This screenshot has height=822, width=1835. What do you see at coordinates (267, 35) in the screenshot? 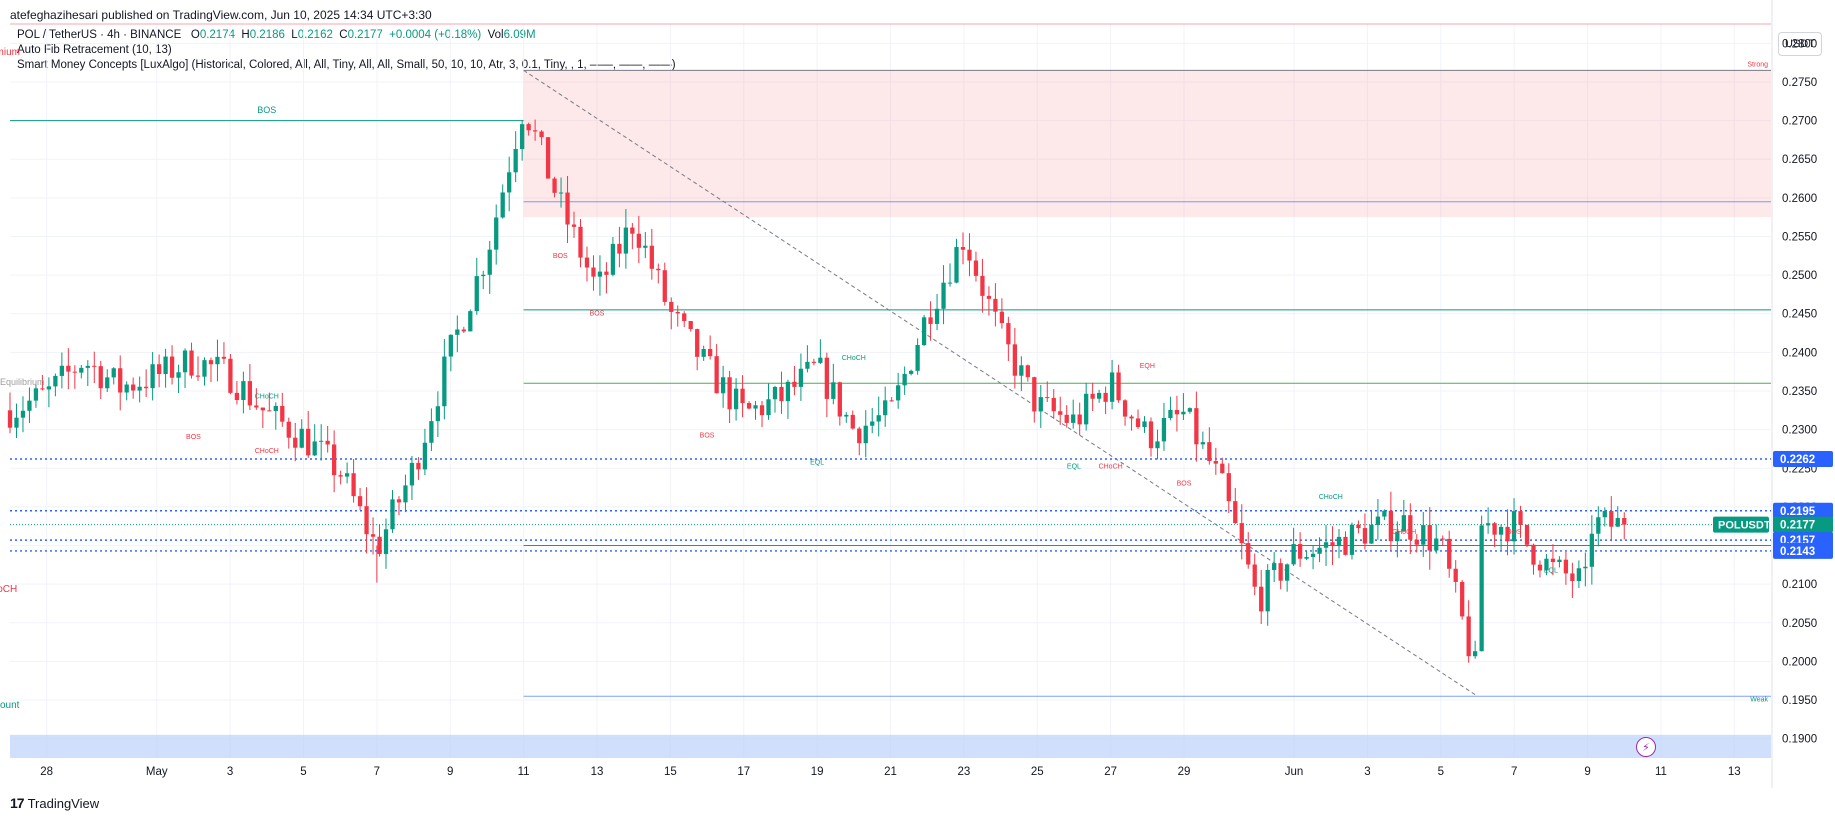
I see `high-value: 0.2186` at bounding box center [267, 35].